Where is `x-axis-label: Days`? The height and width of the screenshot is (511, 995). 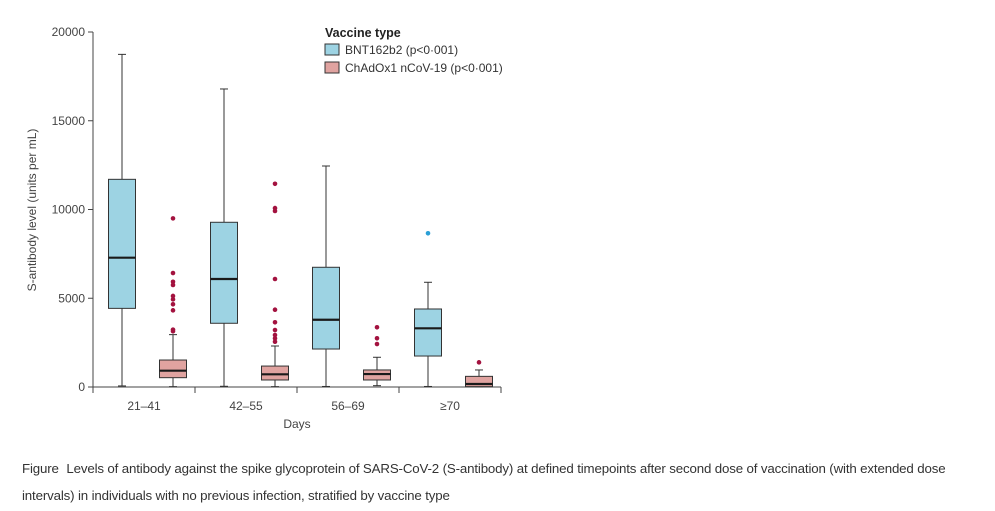 x-axis-label: Days is located at coordinates (296, 424).